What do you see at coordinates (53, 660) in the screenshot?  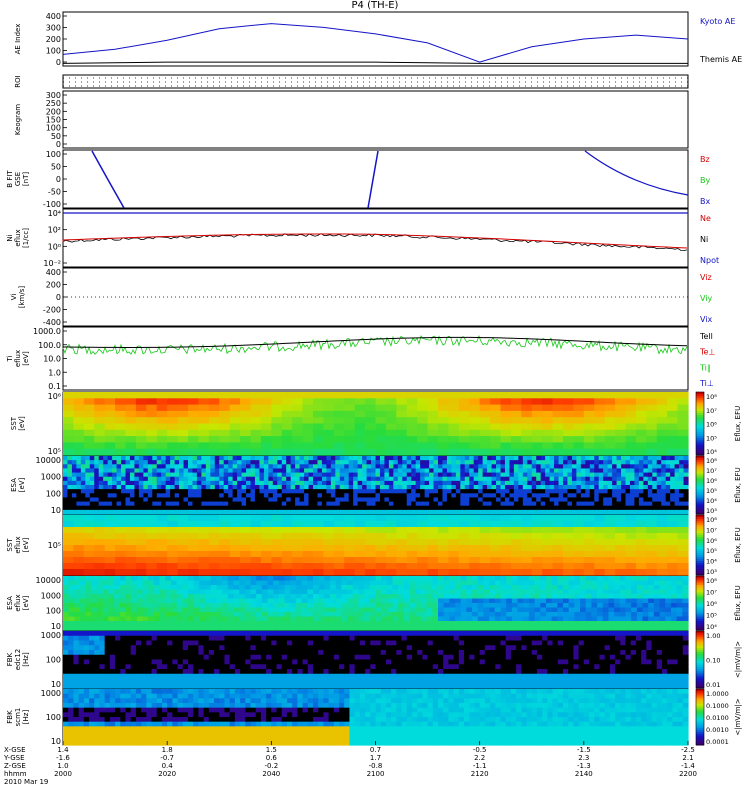 I see `ytick-label-11-1: 100` at bounding box center [53, 660].